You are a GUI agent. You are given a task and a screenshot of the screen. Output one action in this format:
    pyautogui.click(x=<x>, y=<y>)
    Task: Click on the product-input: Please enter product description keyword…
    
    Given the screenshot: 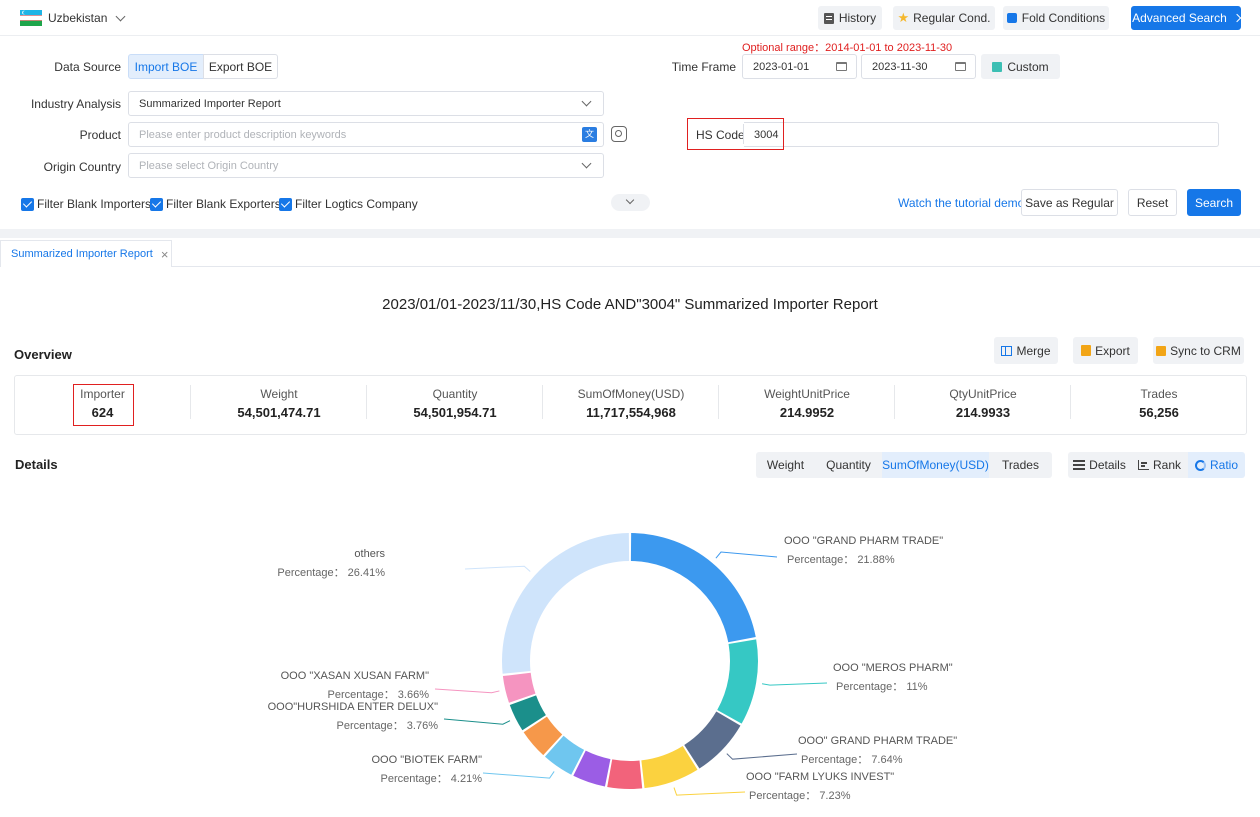 What is the action you would take?
    pyautogui.click(x=366, y=134)
    